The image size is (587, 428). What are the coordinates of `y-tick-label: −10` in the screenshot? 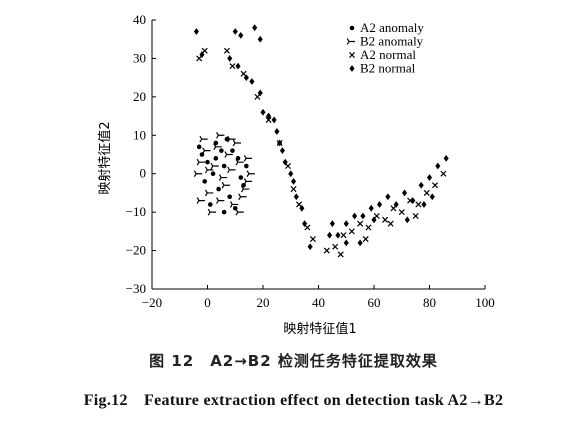 It's located at (136, 211).